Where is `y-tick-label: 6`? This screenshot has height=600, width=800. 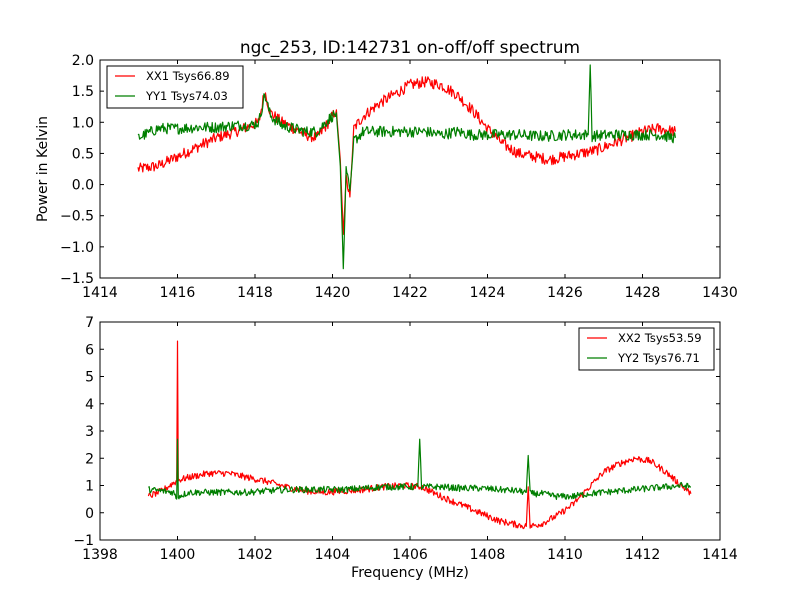 y-tick-label: 6 is located at coordinates (89, 350).